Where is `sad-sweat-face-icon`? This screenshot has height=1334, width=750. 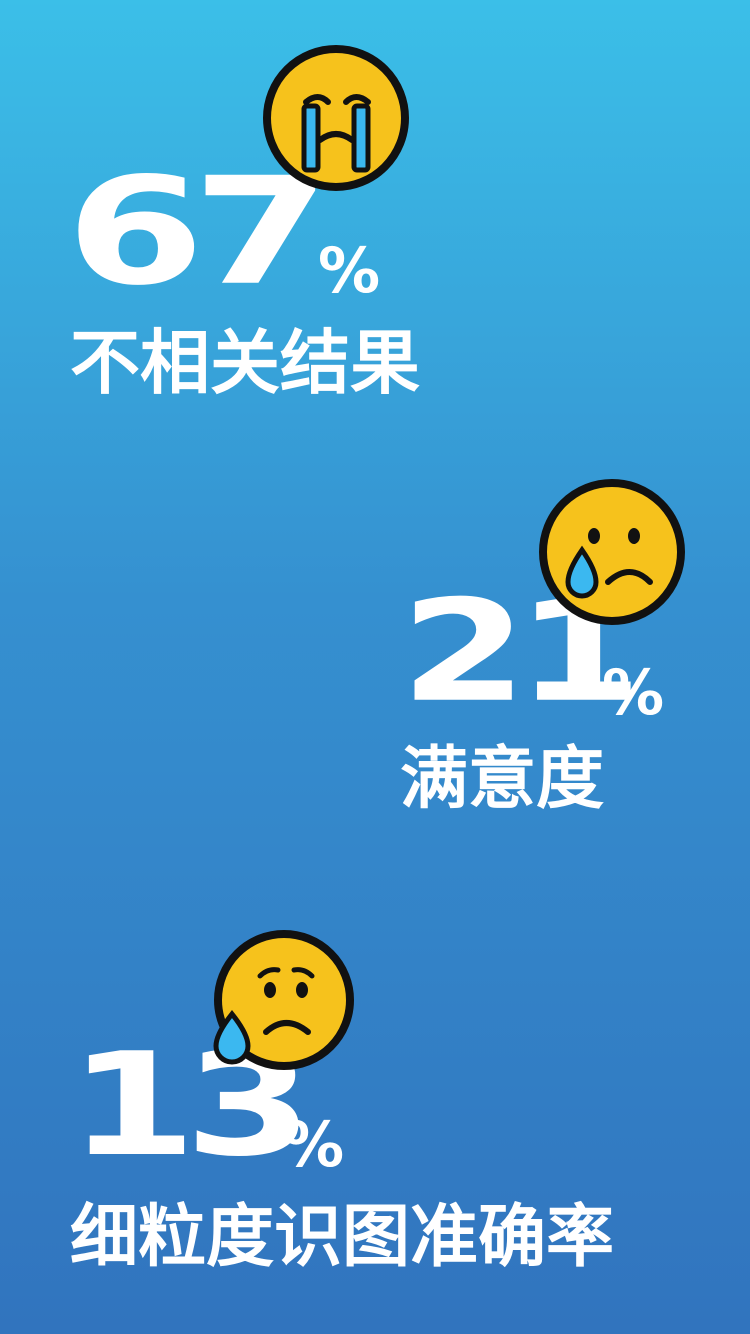 sad-sweat-face-icon is located at coordinates (282, 1002).